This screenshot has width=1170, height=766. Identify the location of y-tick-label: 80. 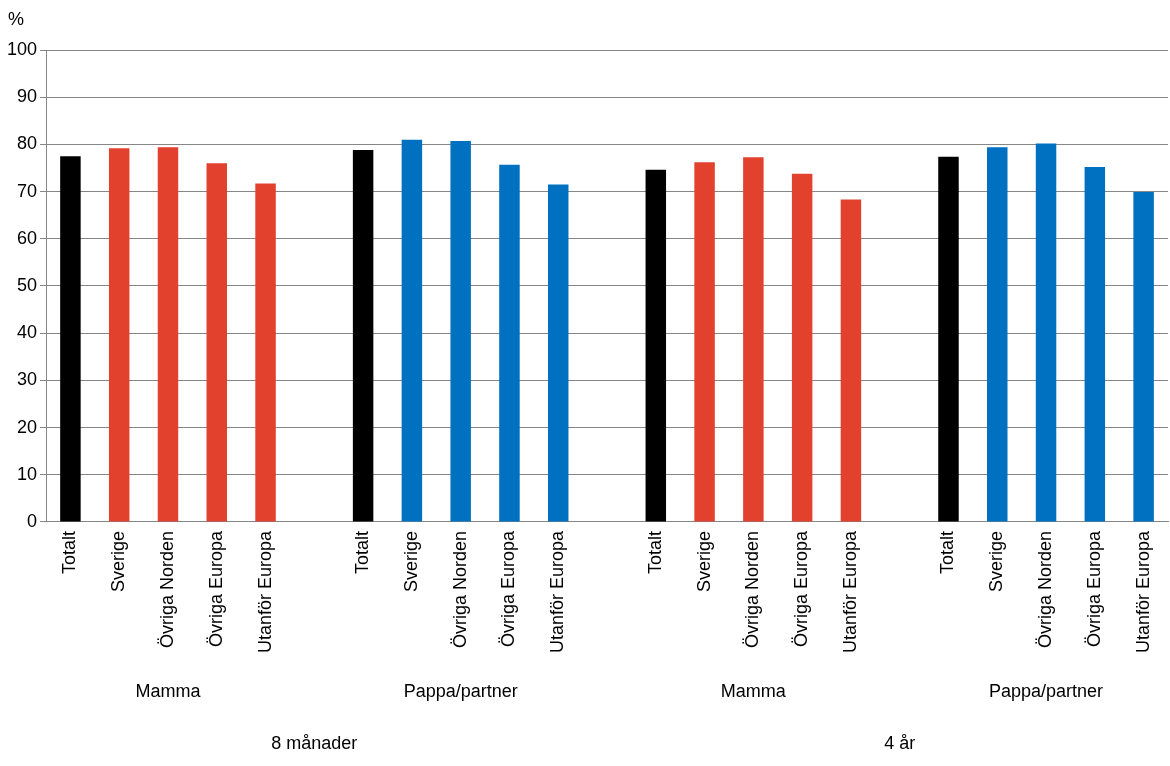
(27, 143).